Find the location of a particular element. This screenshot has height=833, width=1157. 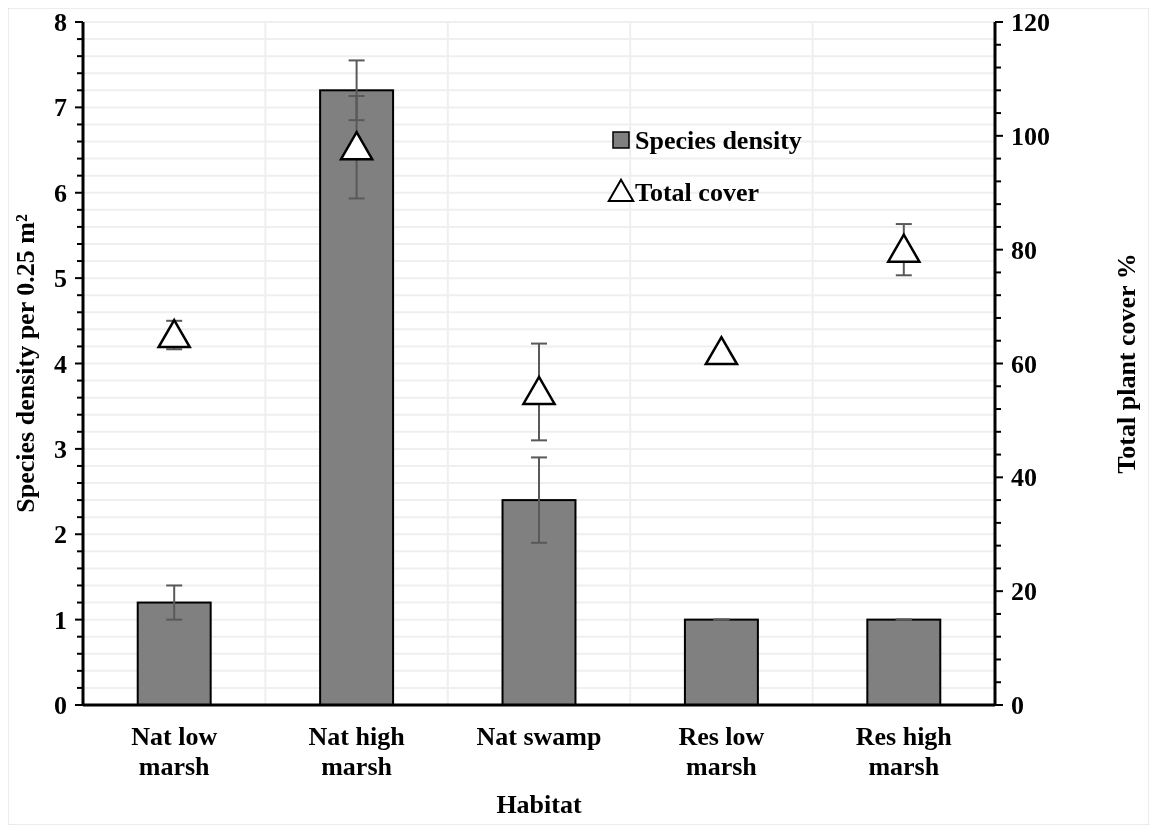

y-tick-label: 4 is located at coordinates (60, 364).